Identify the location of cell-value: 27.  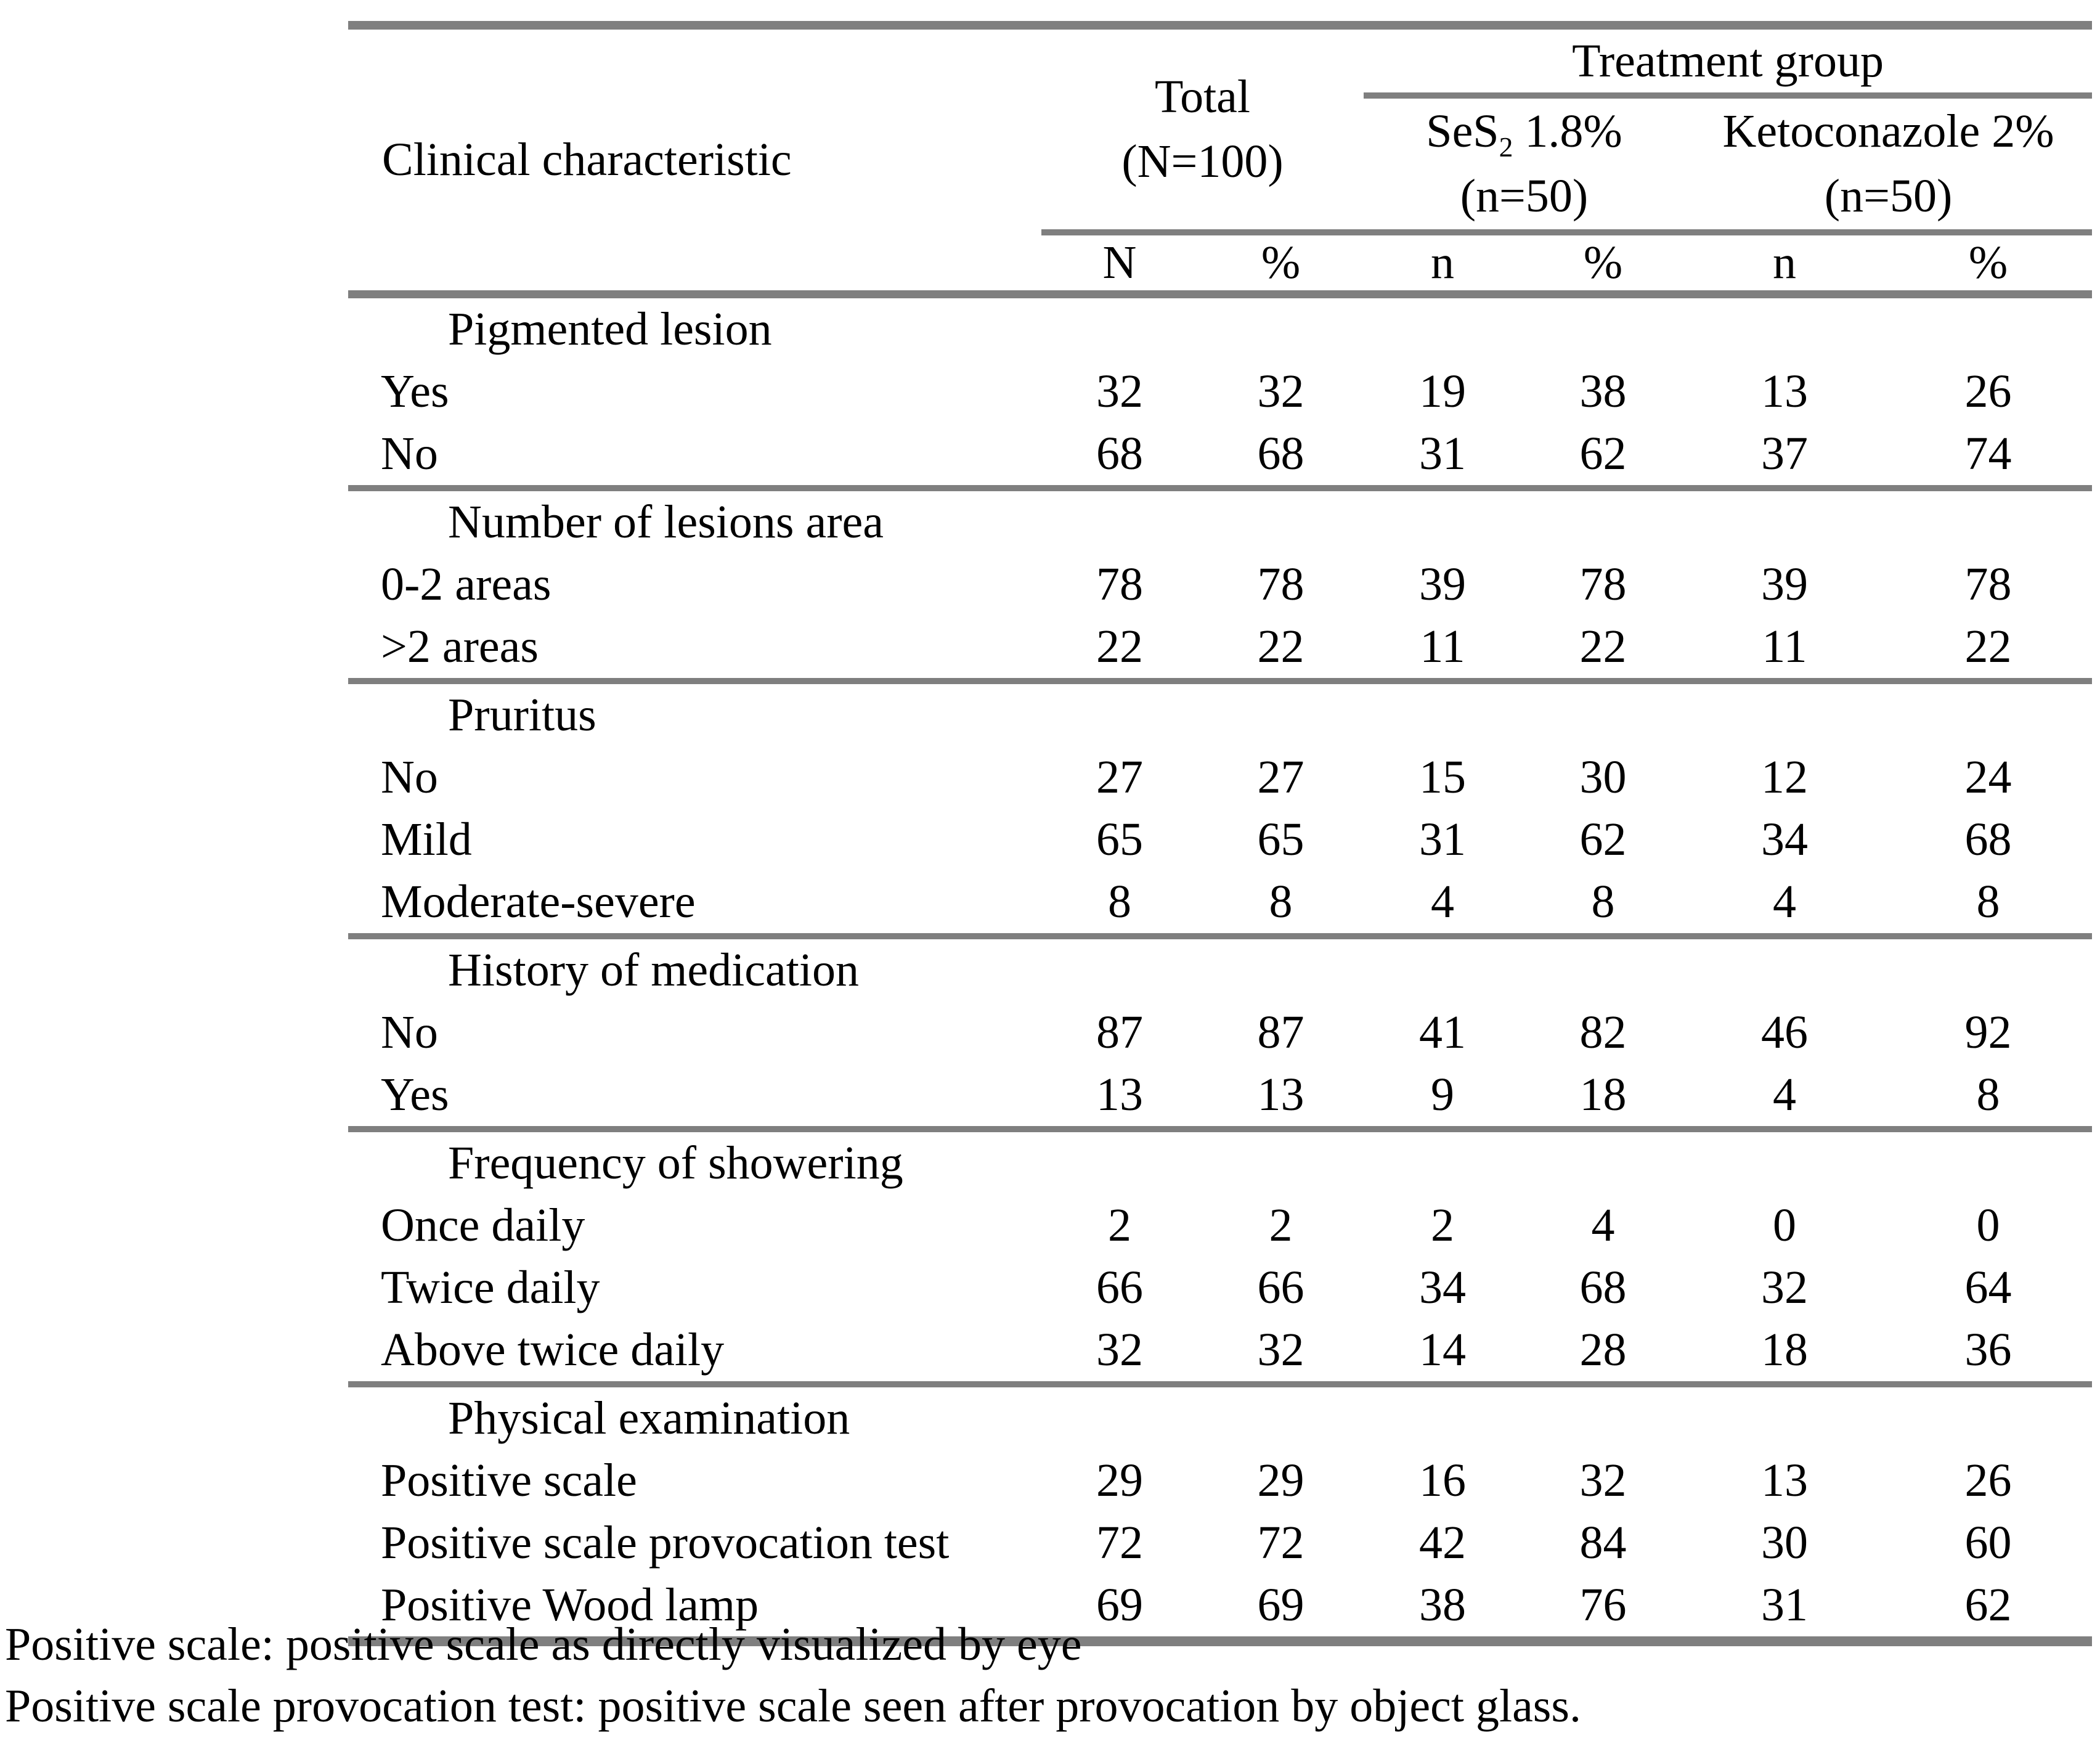
(1119, 777).